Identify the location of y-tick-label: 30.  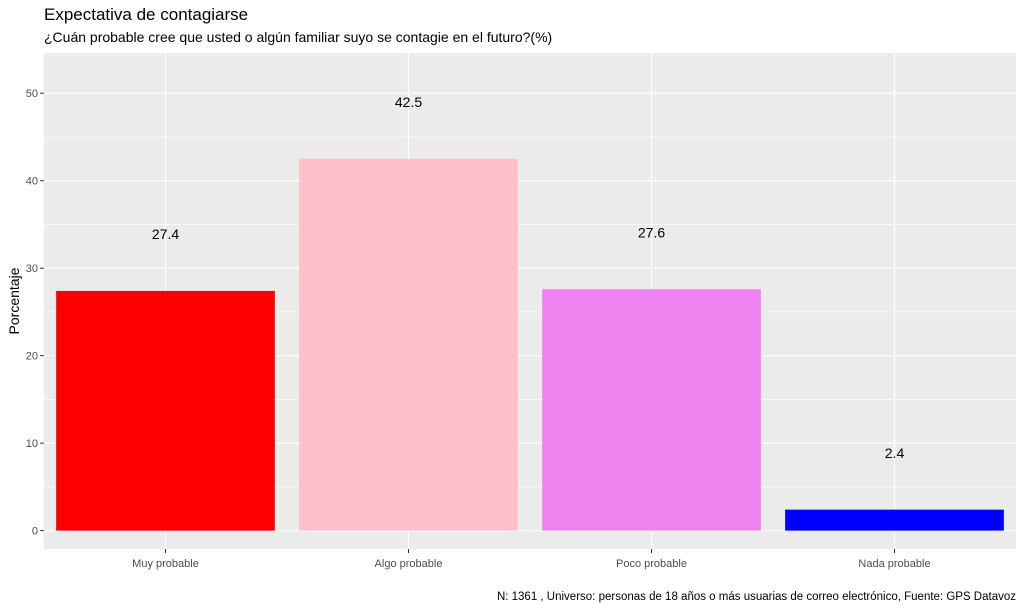
(32, 269).